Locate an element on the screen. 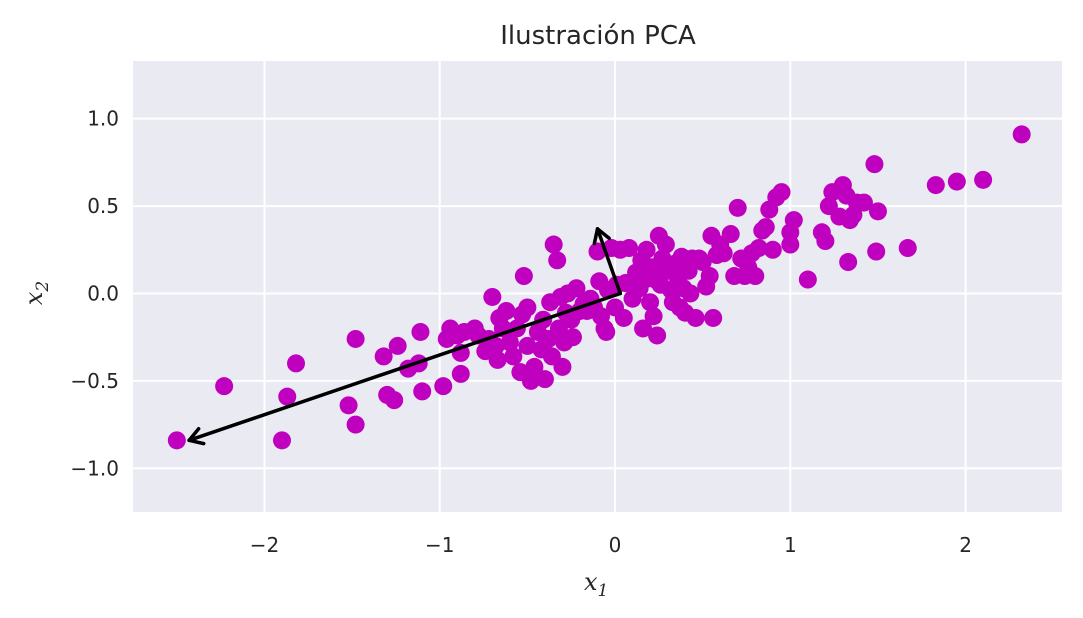 The height and width of the screenshot is (618, 1083). y-axis-label-sub: 2 is located at coordinates (43, 287).